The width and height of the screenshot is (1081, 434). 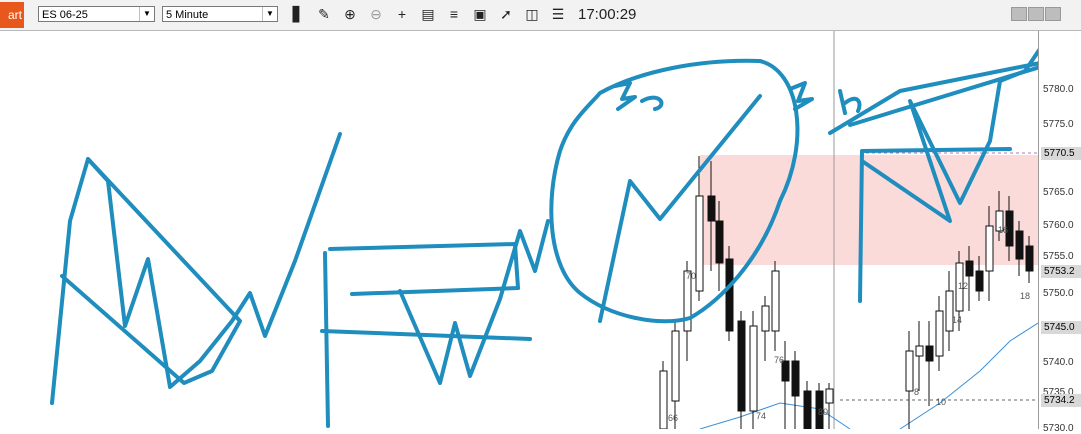 I want to click on interval-value: 5 Minute, so click(x=187, y=15).